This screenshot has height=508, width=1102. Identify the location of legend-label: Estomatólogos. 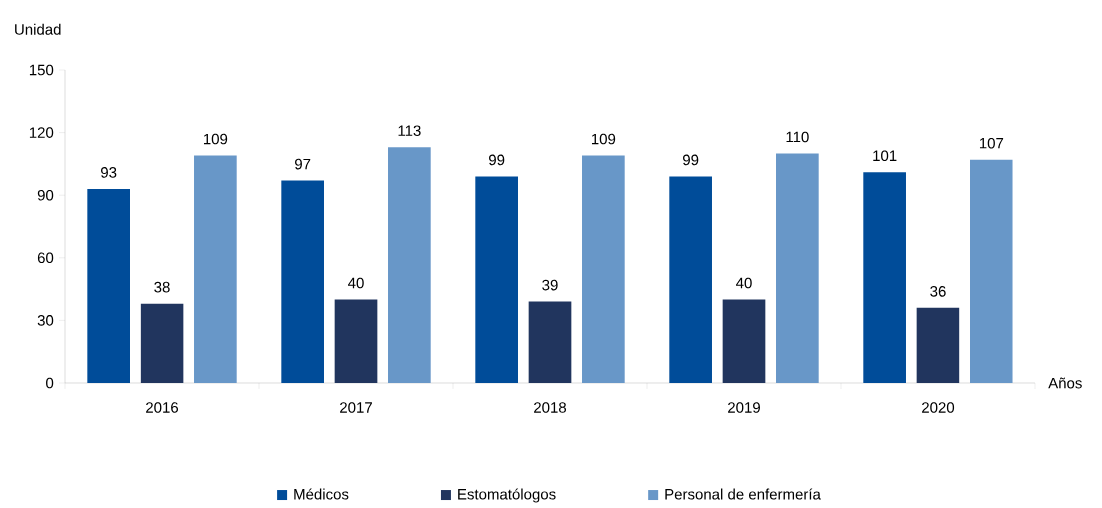
(507, 495).